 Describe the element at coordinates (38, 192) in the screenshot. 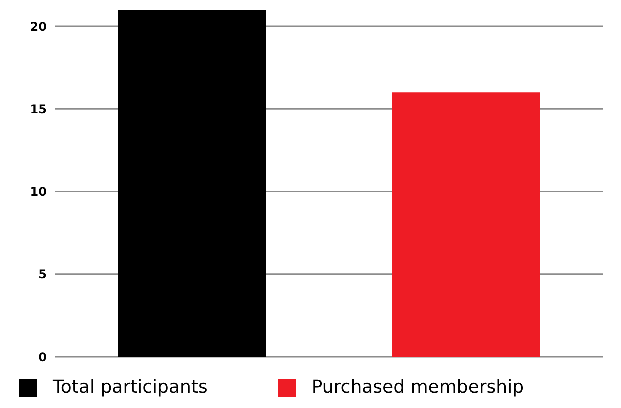

I see `y-tick-label: 10` at that location.